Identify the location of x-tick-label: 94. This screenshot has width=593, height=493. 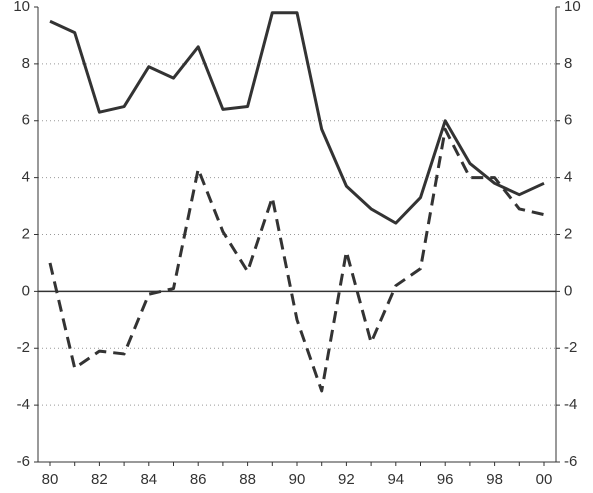
(395, 479).